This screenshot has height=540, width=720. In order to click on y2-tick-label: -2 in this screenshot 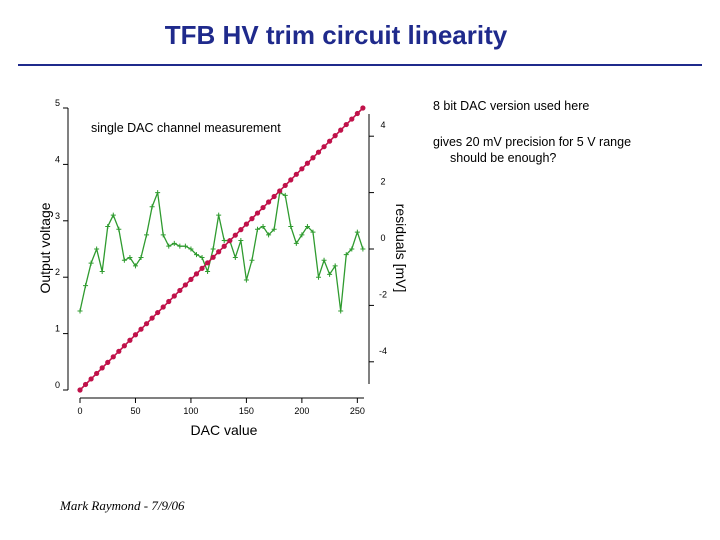, I will do `click(383, 294)`.